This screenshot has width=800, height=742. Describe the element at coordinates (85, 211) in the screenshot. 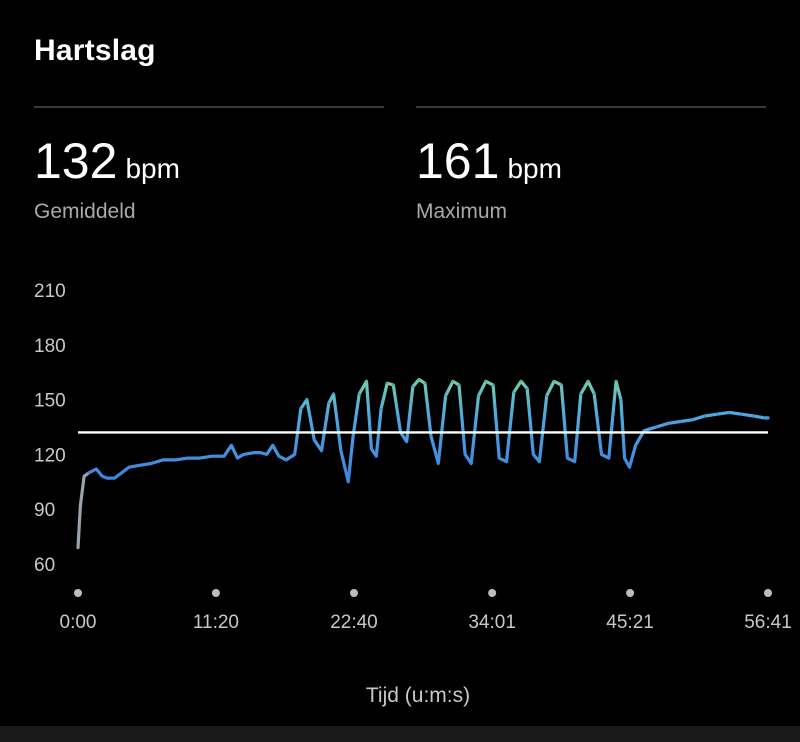

I see `average-label: Gemiddeld` at that location.